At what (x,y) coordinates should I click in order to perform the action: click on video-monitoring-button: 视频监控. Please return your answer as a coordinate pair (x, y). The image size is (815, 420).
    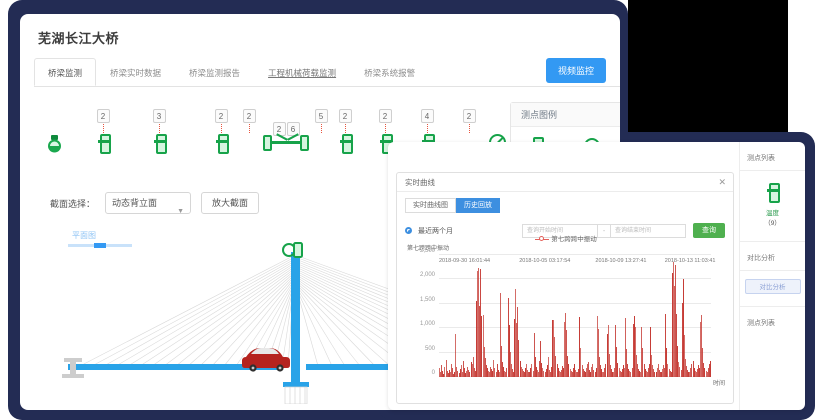
    Looking at the image, I should click on (575, 70).